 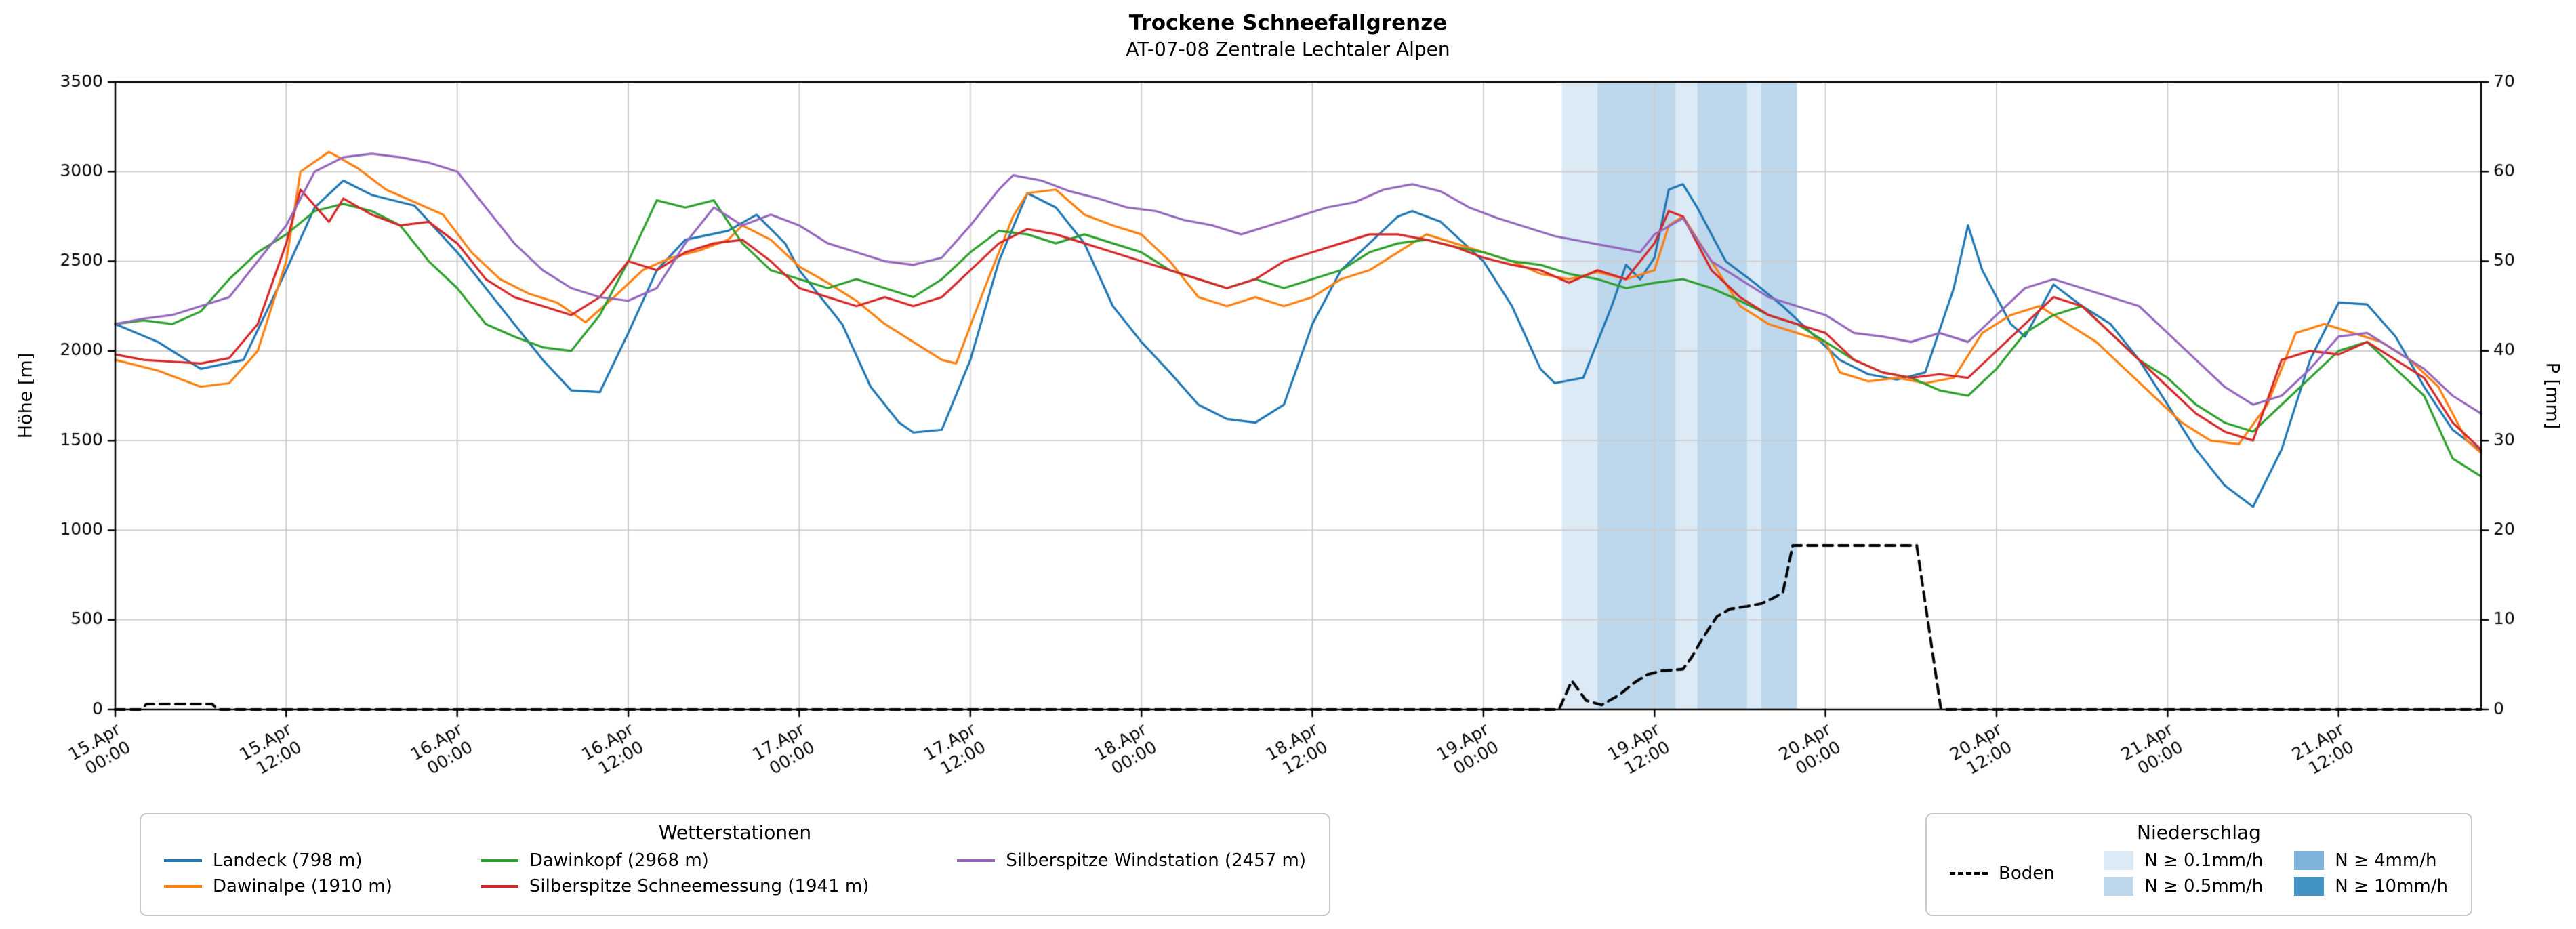 I want to click on precip-0.1-swatch, so click(x=2119, y=860).